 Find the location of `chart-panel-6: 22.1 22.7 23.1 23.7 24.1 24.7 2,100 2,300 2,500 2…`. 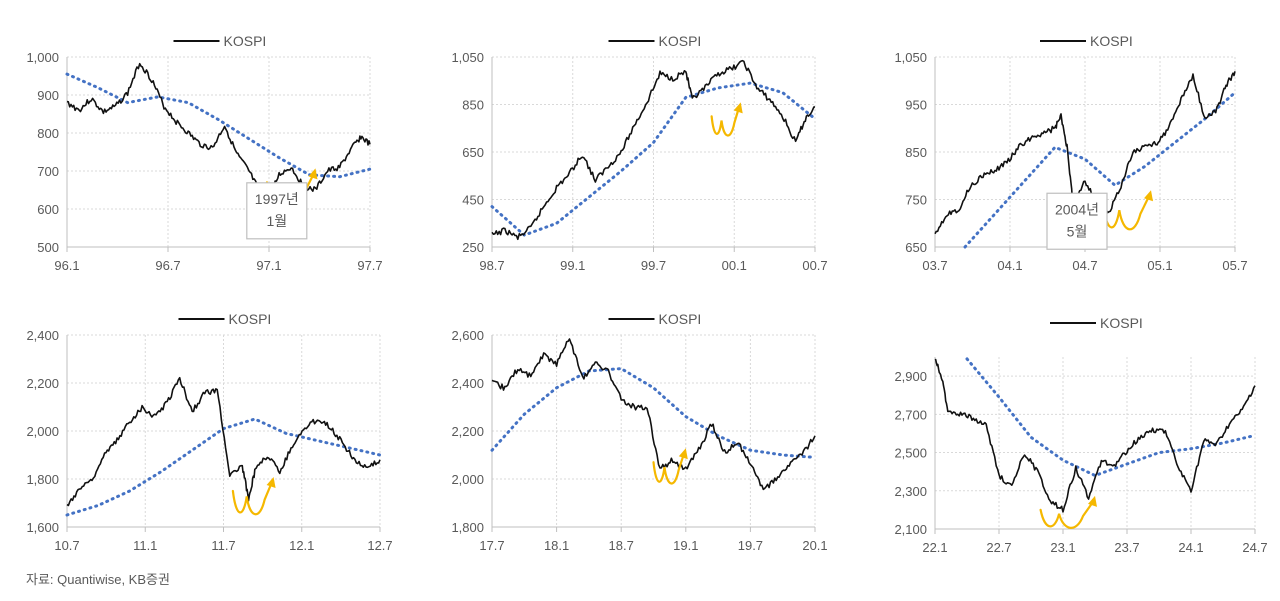

chart-panel-6: 22.1 22.7 23.1 23.7 24.1 24.7 2,100 2,300 2,500 2… is located at coordinates (1080, 435).